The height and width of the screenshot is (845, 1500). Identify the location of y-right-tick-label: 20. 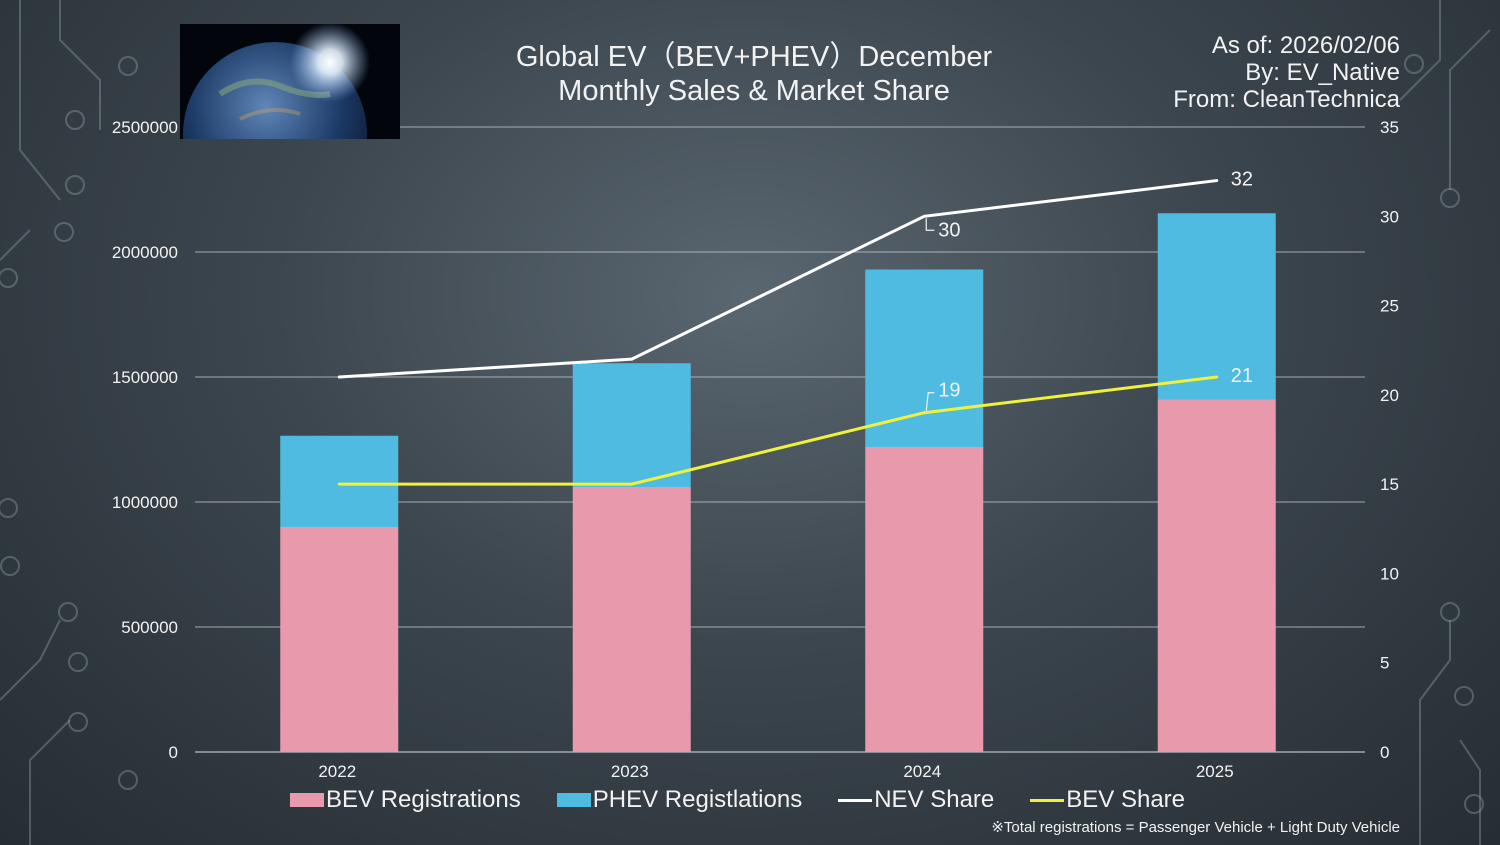
(1389, 395).